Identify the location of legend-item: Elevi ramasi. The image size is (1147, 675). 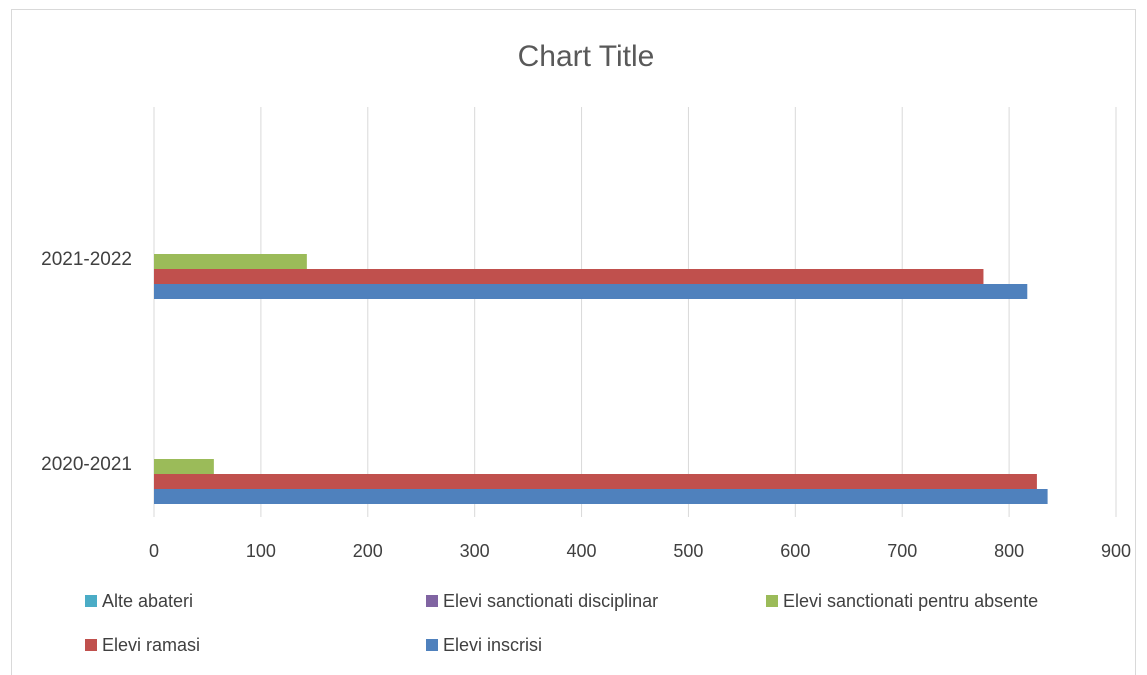
(142, 645).